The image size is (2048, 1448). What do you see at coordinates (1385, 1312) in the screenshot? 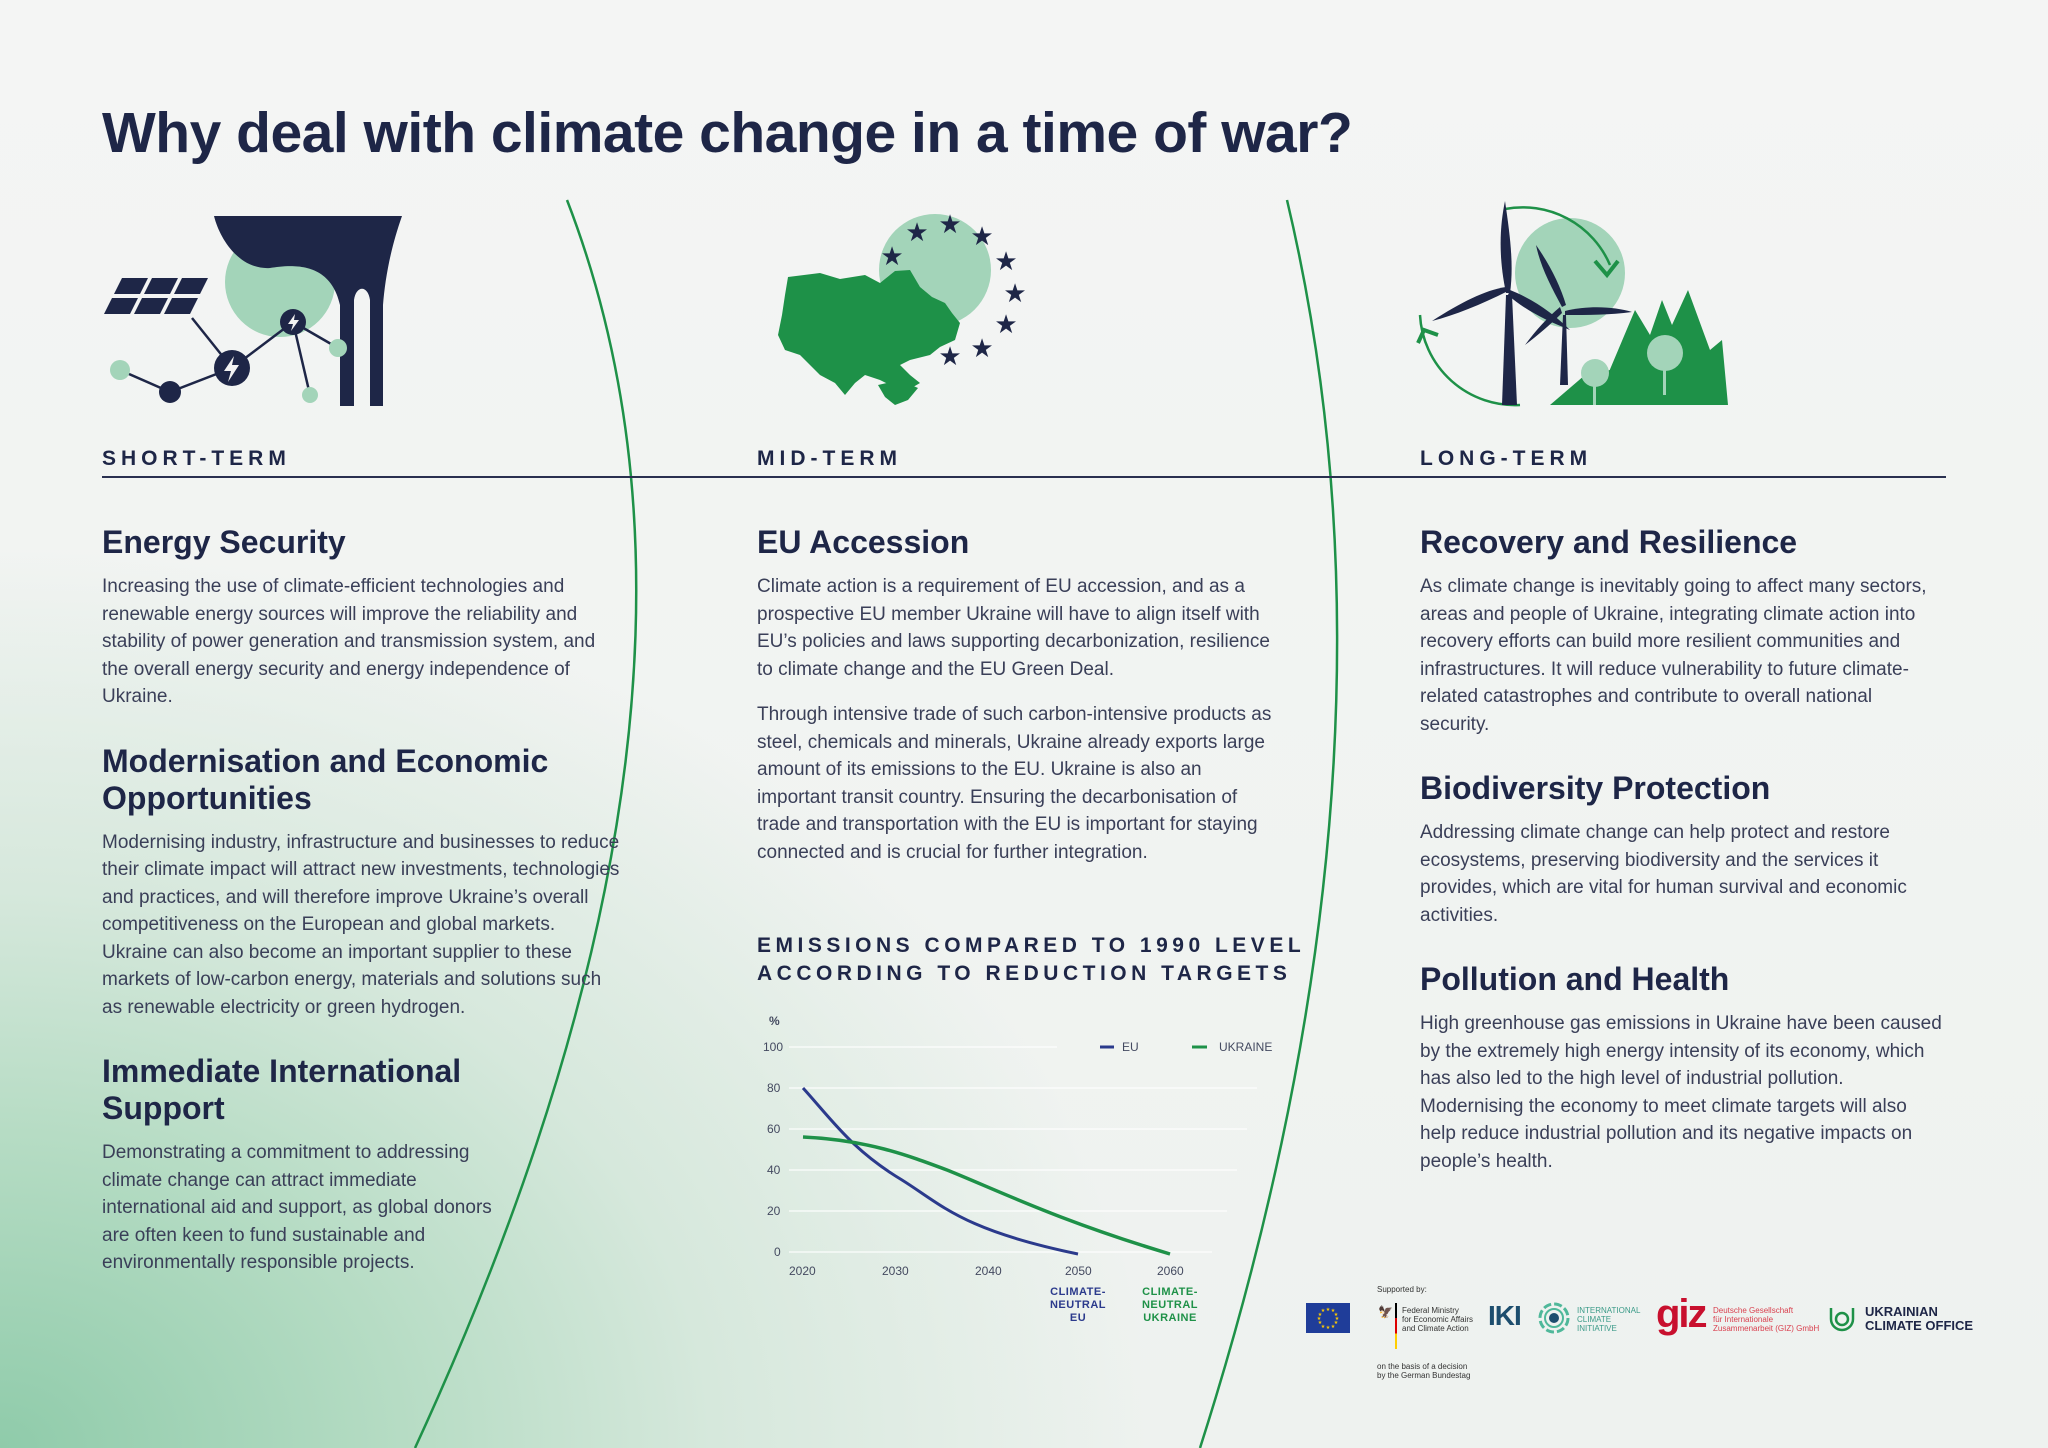
I see `german-eagle-icon: 🦅` at bounding box center [1385, 1312].